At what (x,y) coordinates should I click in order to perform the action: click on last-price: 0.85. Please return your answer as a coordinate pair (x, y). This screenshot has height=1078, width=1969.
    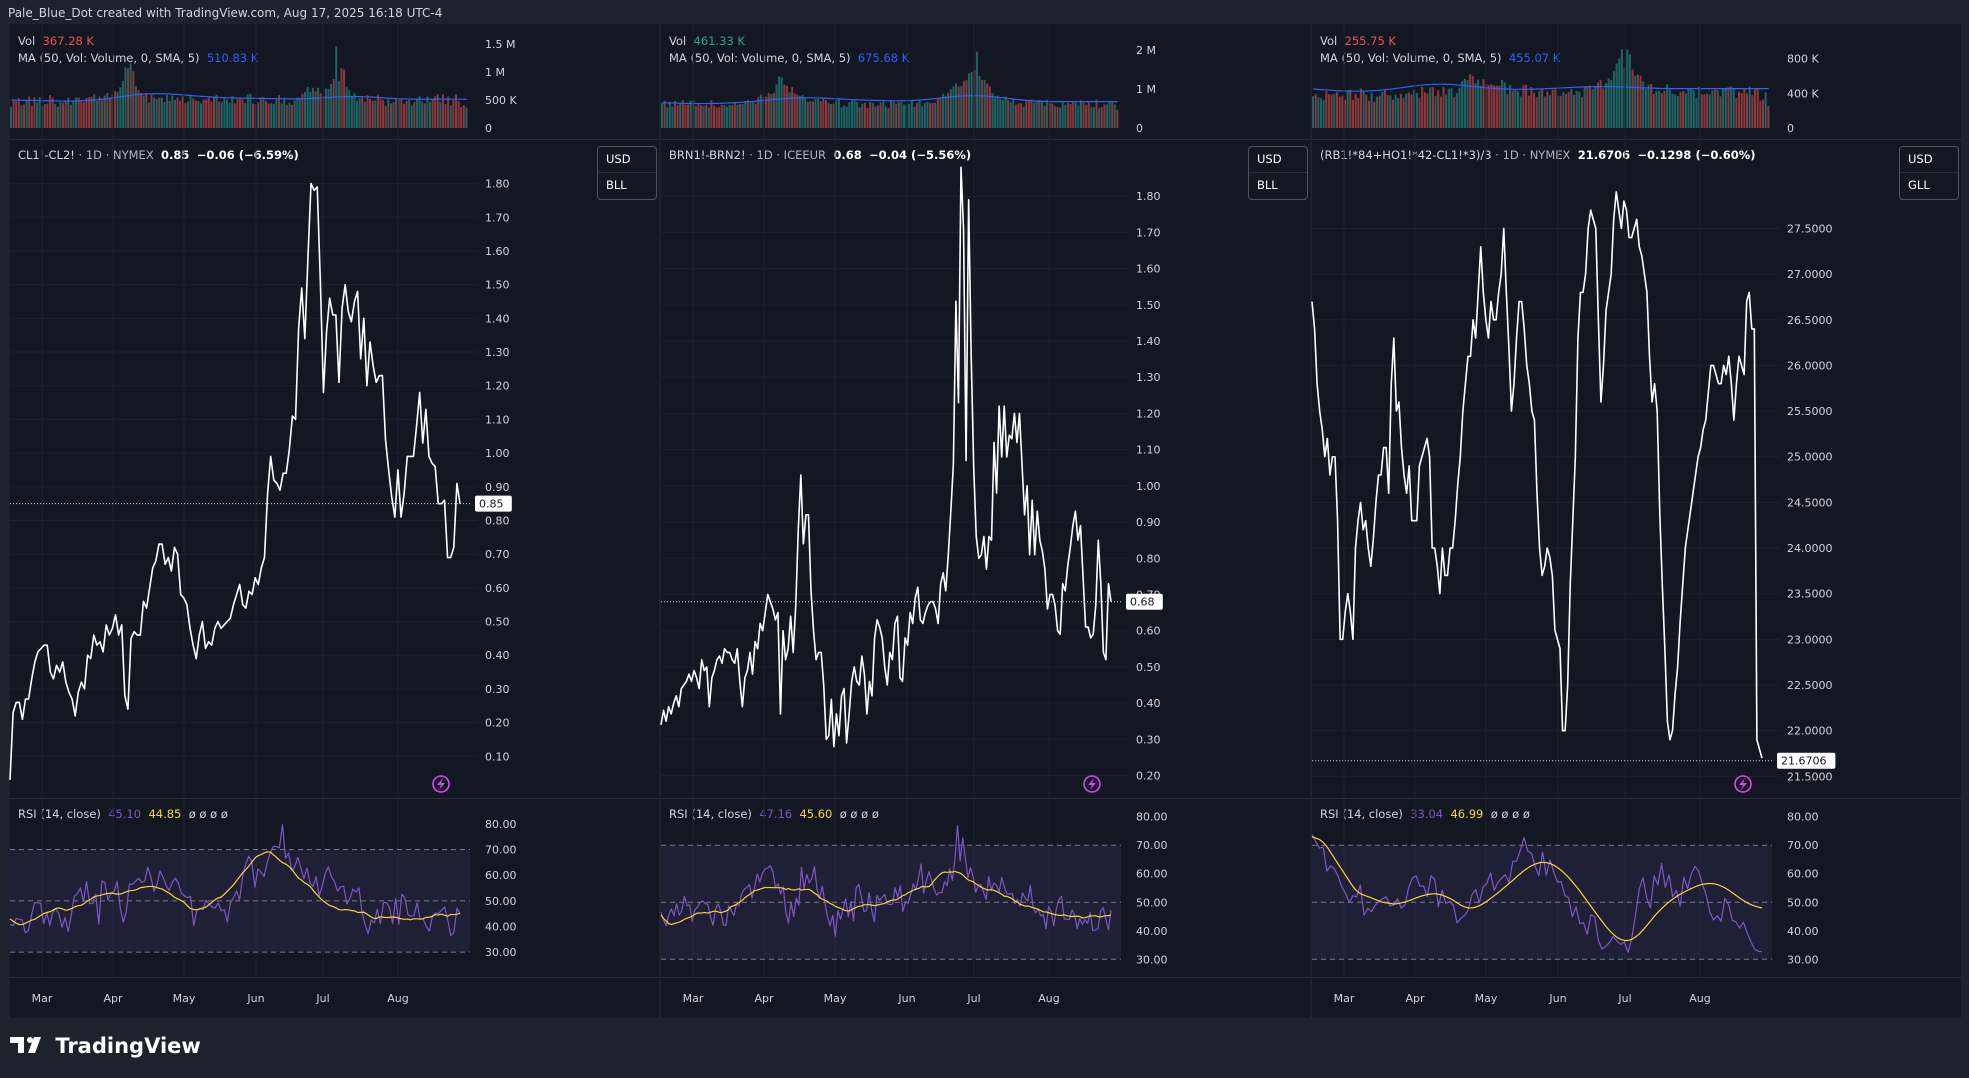
    Looking at the image, I should click on (175, 155).